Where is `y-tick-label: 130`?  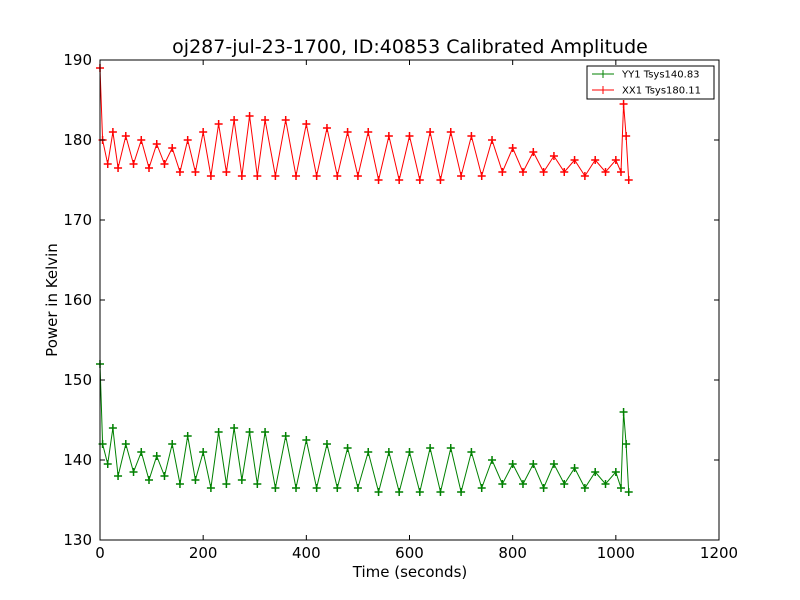
y-tick-label: 130 is located at coordinates (77, 540).